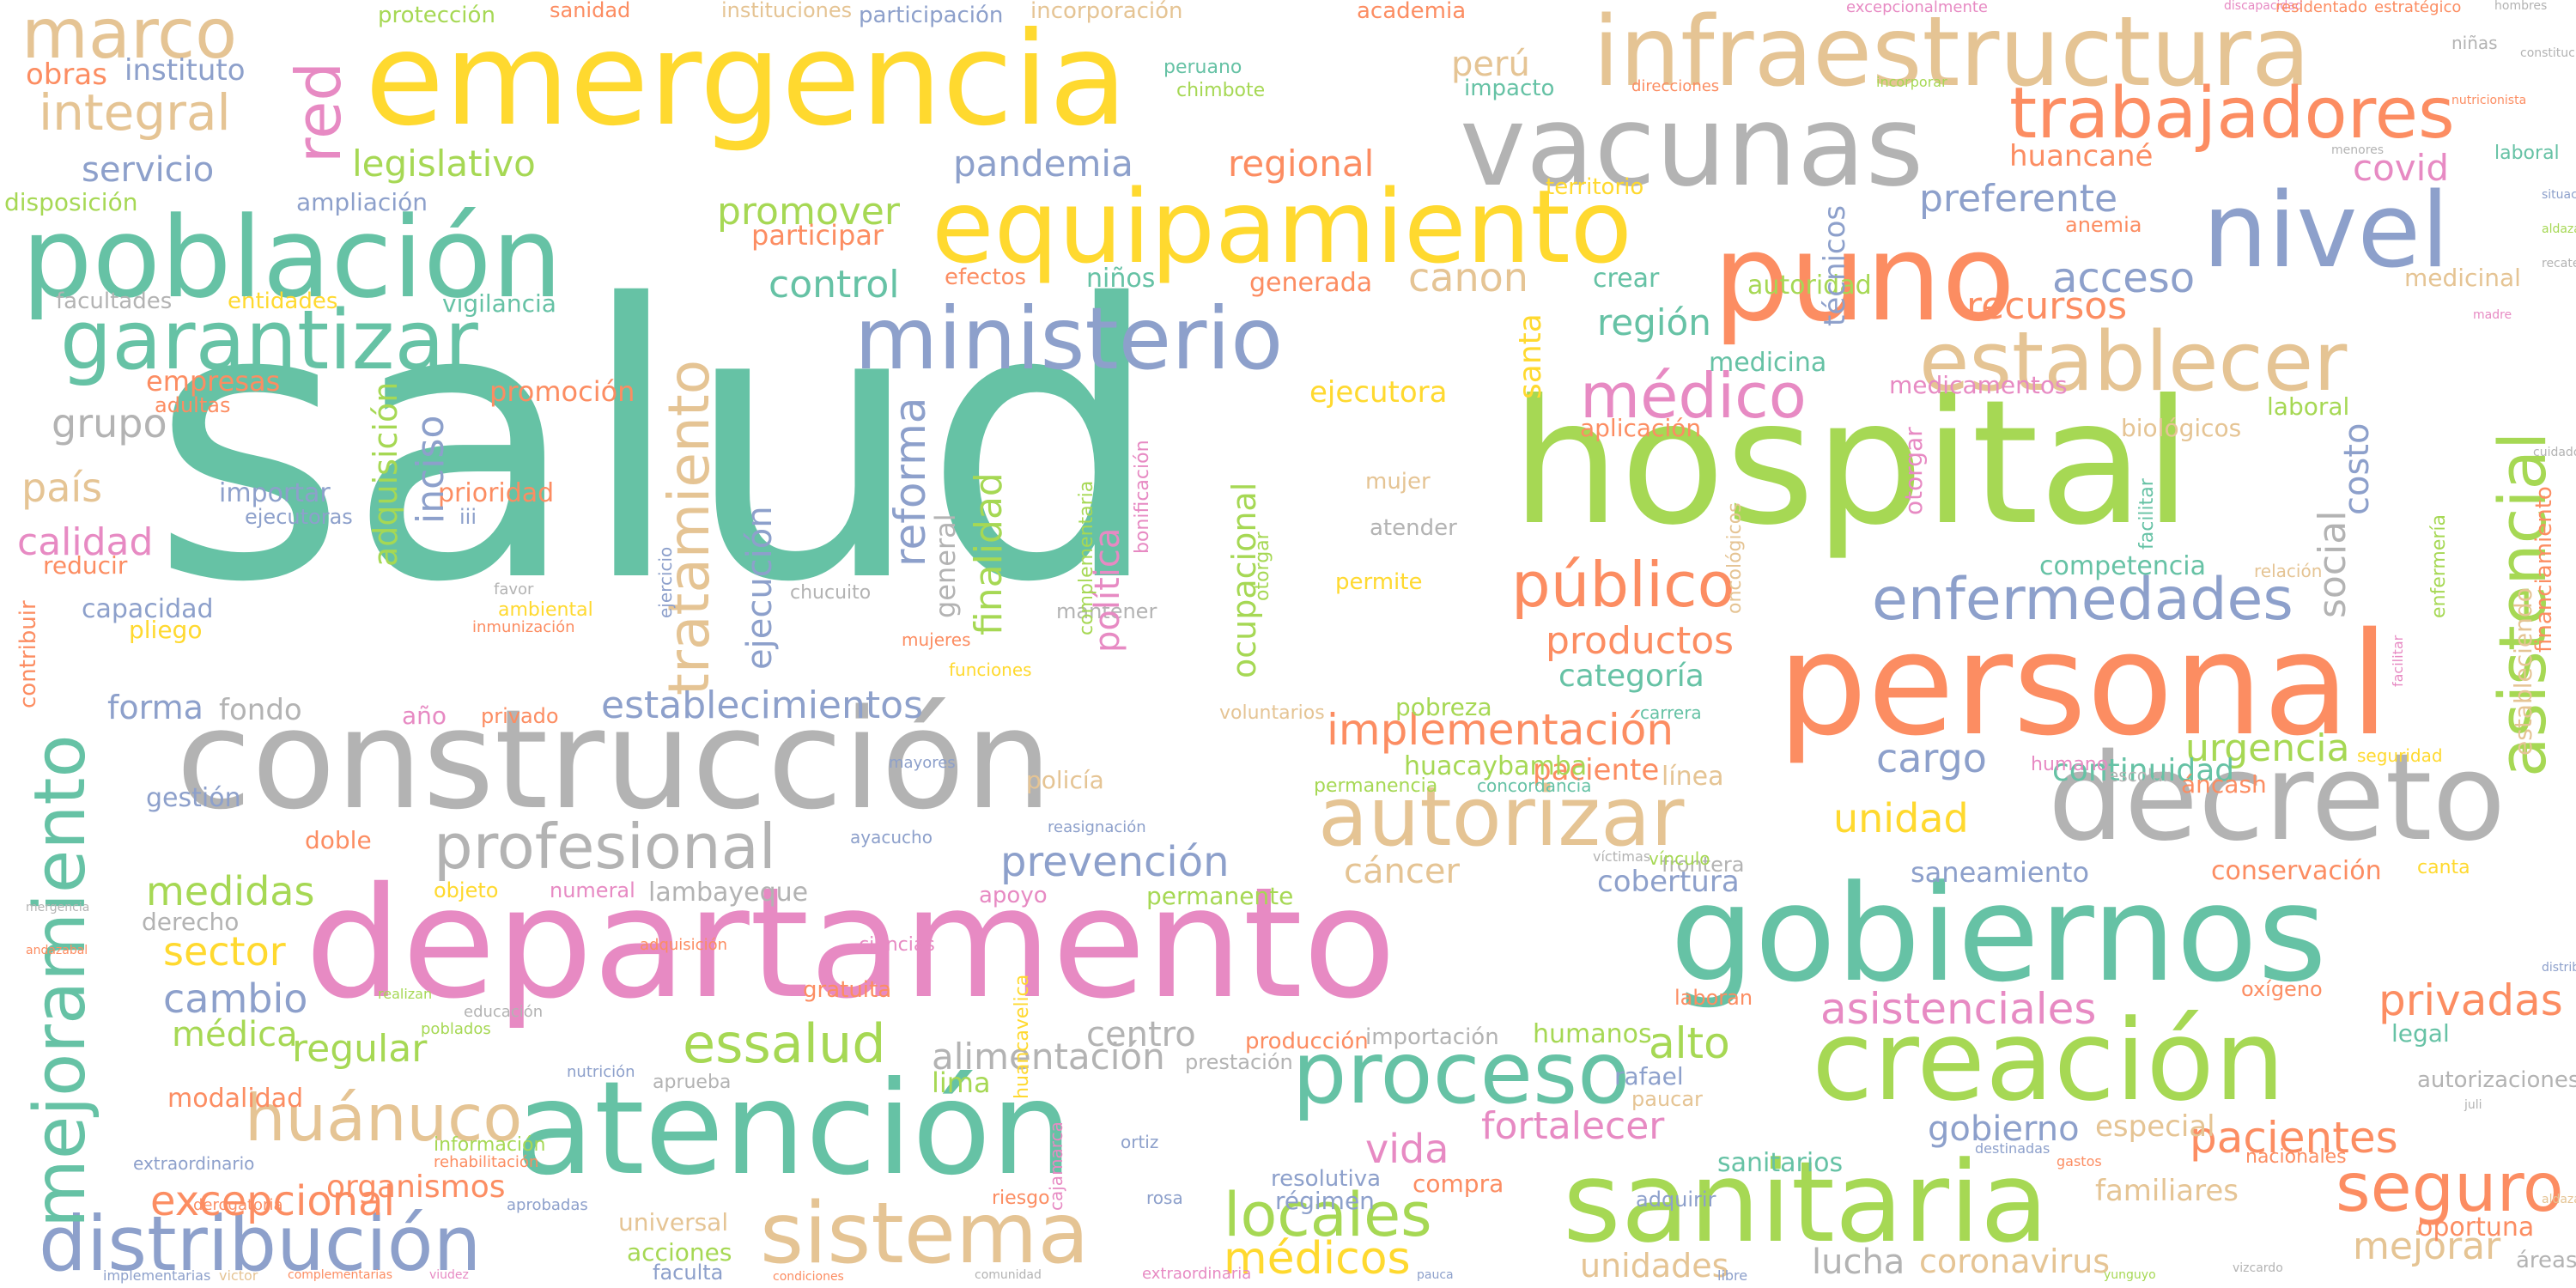 The width and height of the screenshot is (2576, 1288). Describe the element at coordinates (2155, 1126) in the screenshot. I see `word-sanitarios: especial` at that location.